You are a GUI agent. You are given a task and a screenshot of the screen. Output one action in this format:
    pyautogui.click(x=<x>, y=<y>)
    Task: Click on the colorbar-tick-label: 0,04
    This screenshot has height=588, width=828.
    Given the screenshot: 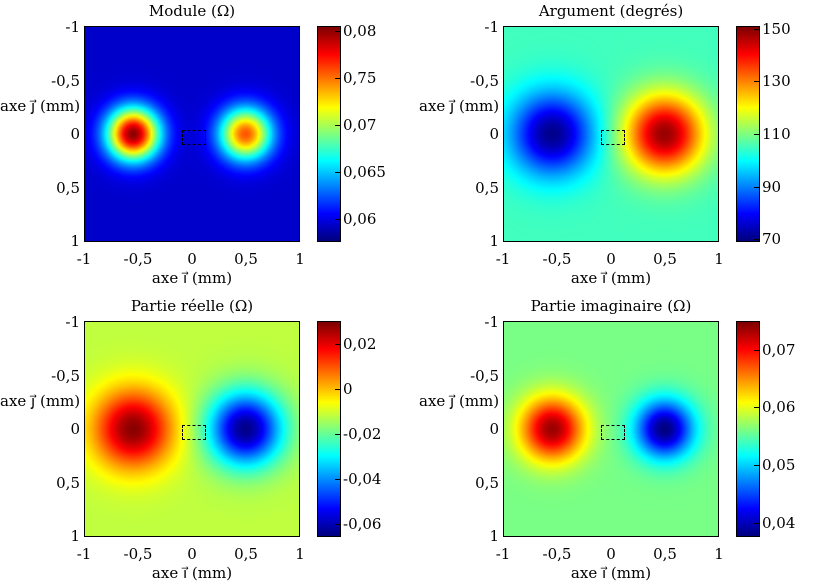 What is the action you would take?
    pyautogui.click(x=779, y=522)
    